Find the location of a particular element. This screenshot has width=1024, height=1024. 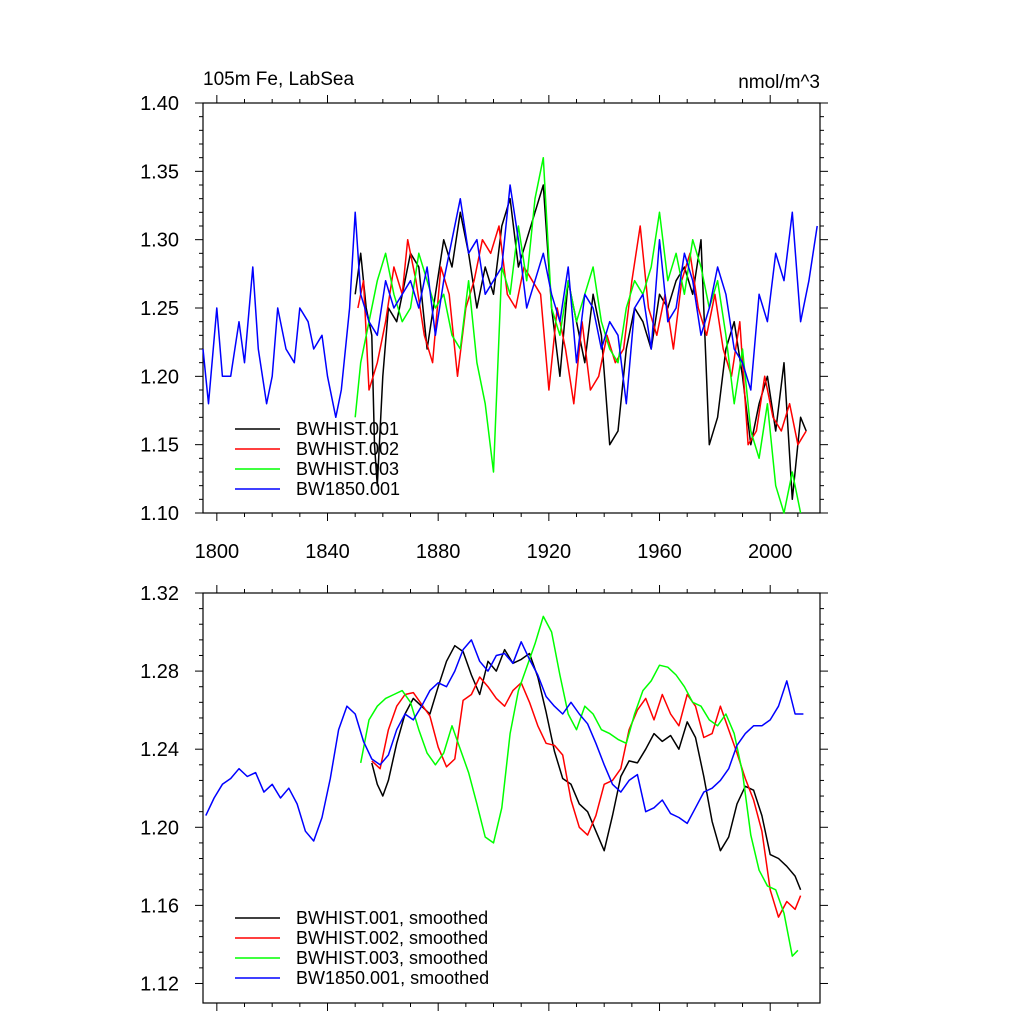

legend-label: BWHIST.001, smoothed is located at coordinates (392, 918).